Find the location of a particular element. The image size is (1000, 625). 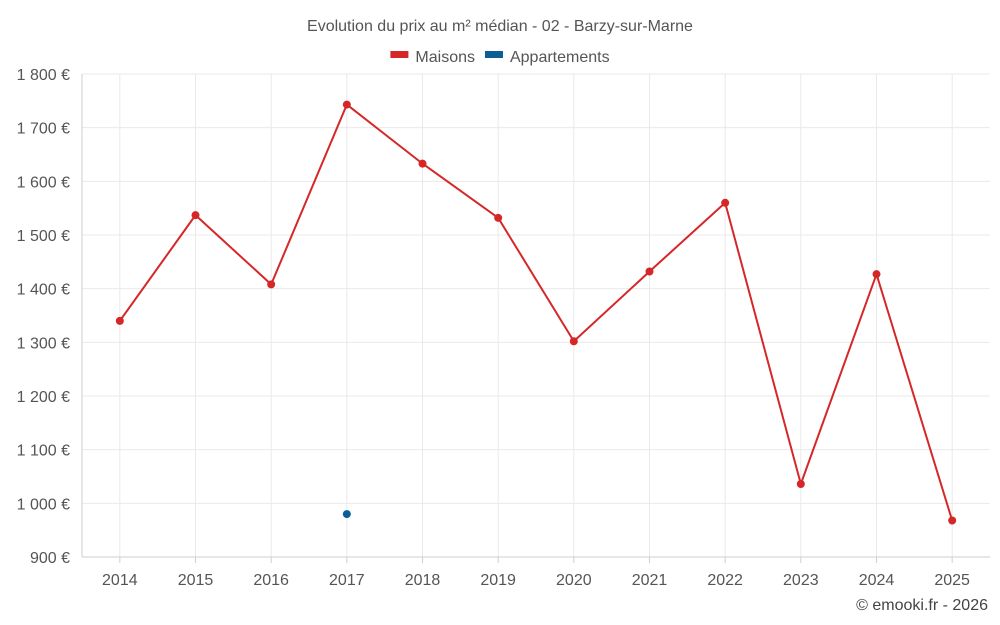

x-tick-label: 2025 is located at coordinates (952, 580).